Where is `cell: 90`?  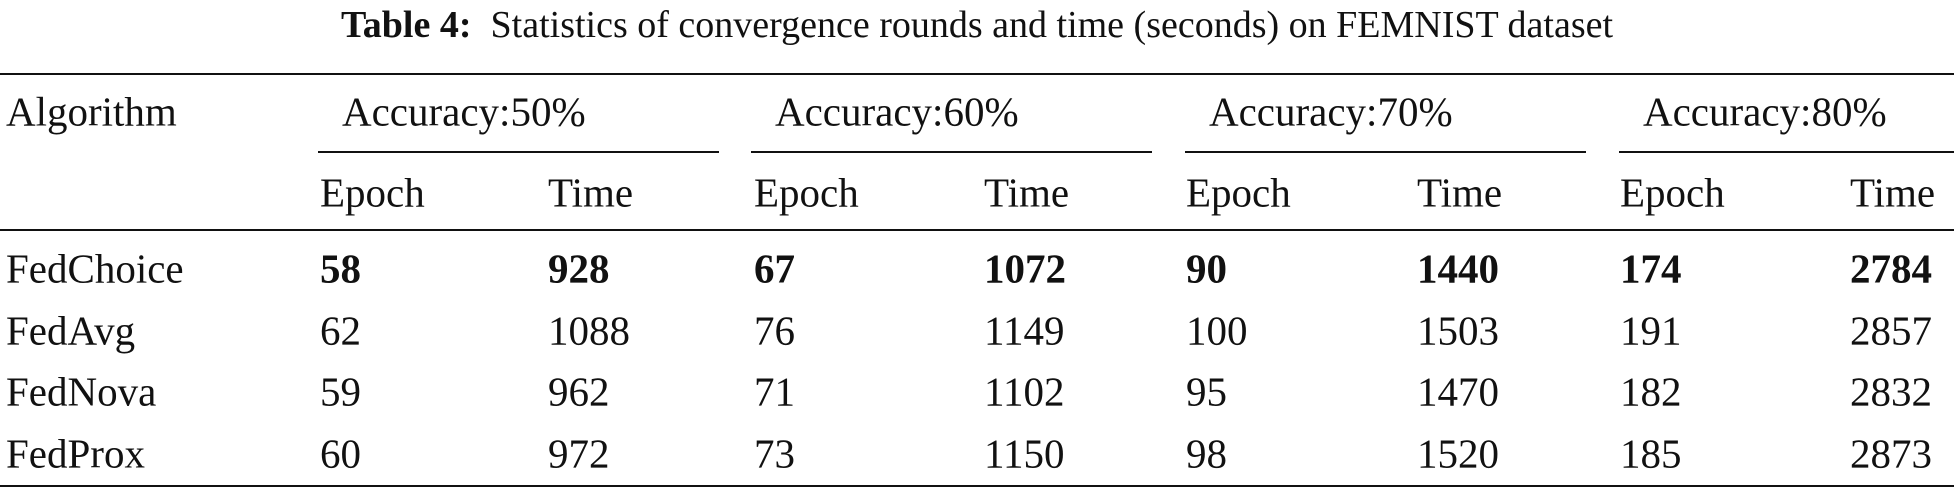
cell: 90 is located at coordinates (1206, 268).